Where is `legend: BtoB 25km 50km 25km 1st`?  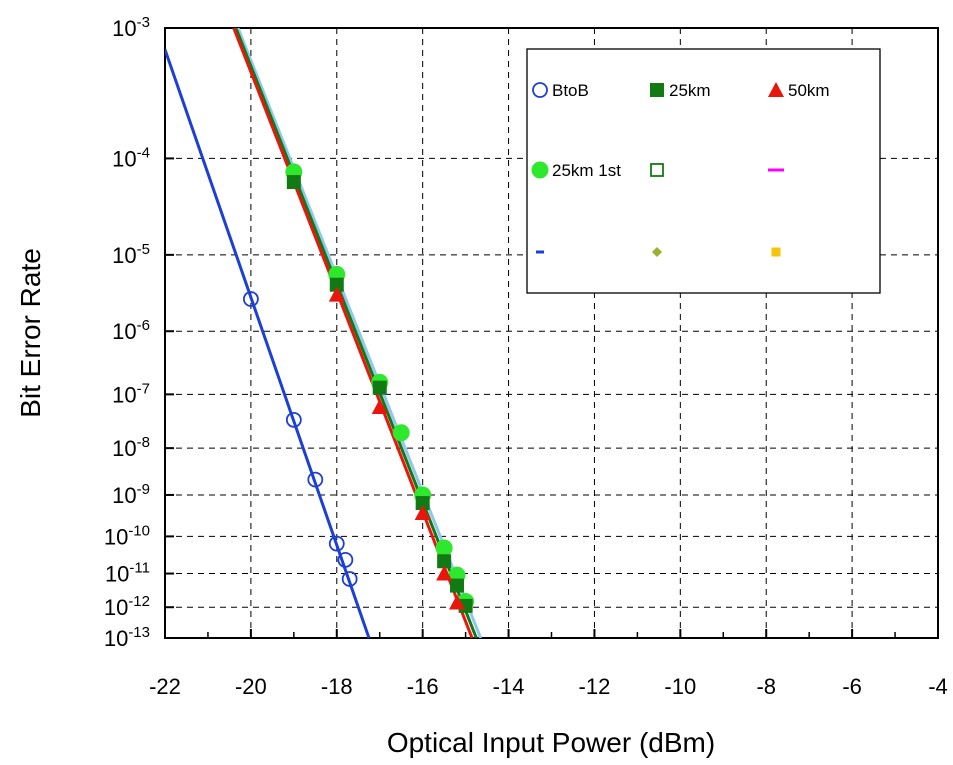 legend: BtoB 25km 50km 25km 1st is located at coordinates (703, 171).